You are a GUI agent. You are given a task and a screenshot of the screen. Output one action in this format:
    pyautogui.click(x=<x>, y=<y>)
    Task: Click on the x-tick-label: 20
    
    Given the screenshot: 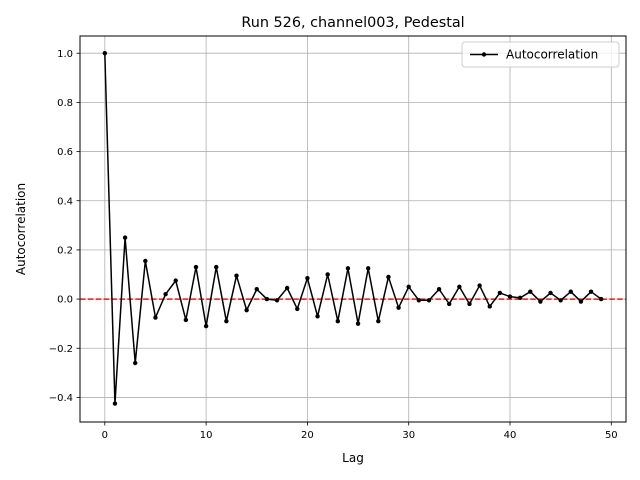 What is the action you would take?
    pyautogui.click(x=307, y=435)
    